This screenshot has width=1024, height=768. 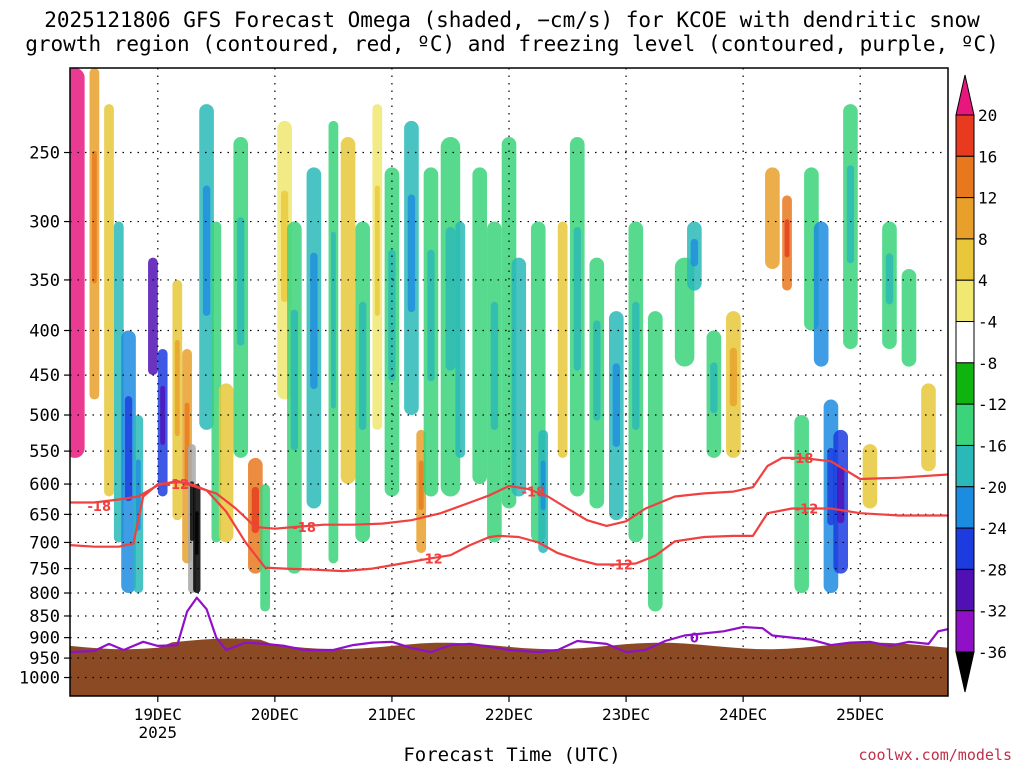 I want to click on terrain-ground, so click(x=509, y=667).